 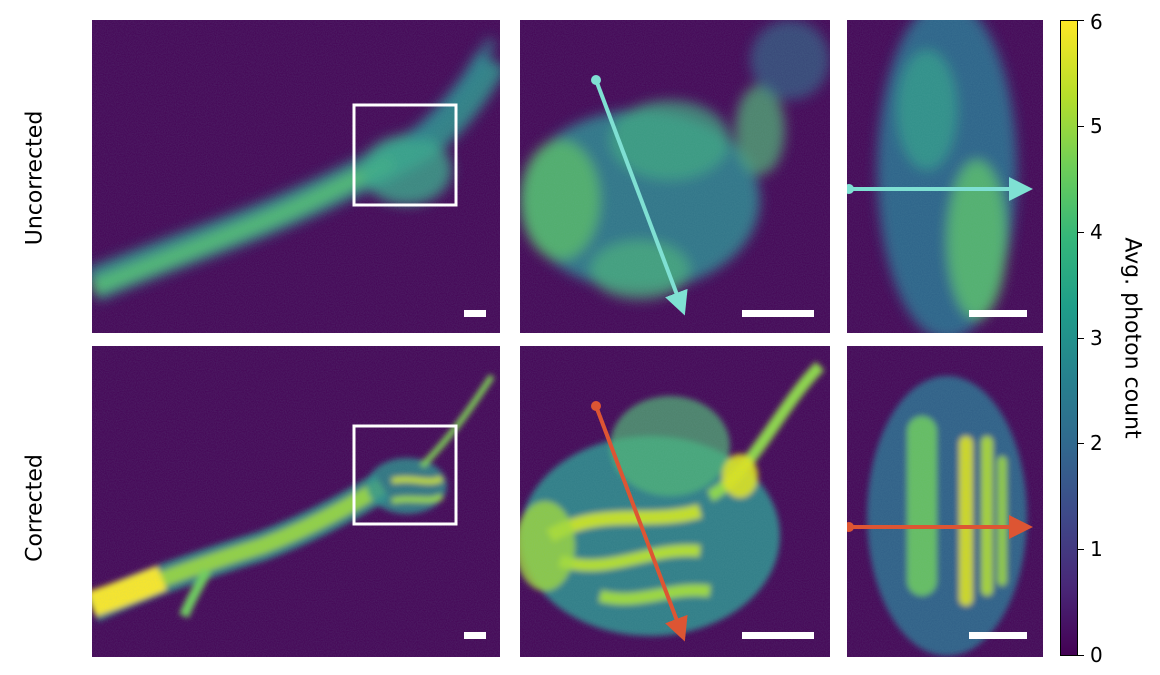 I want to click on uncorrected-axial-arrow-start-dot, so click(x=850, y=189).